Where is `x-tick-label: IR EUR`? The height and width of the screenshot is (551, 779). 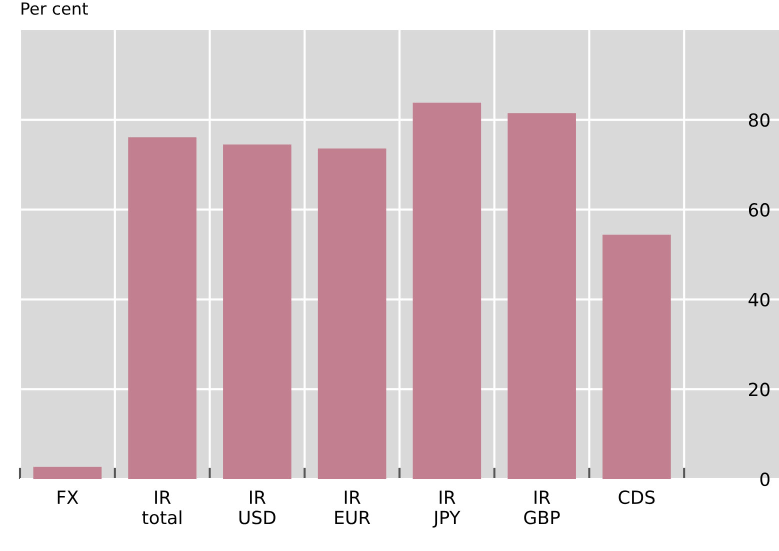
x-tick-label: IR EUR is located at coordinates (352, 507).